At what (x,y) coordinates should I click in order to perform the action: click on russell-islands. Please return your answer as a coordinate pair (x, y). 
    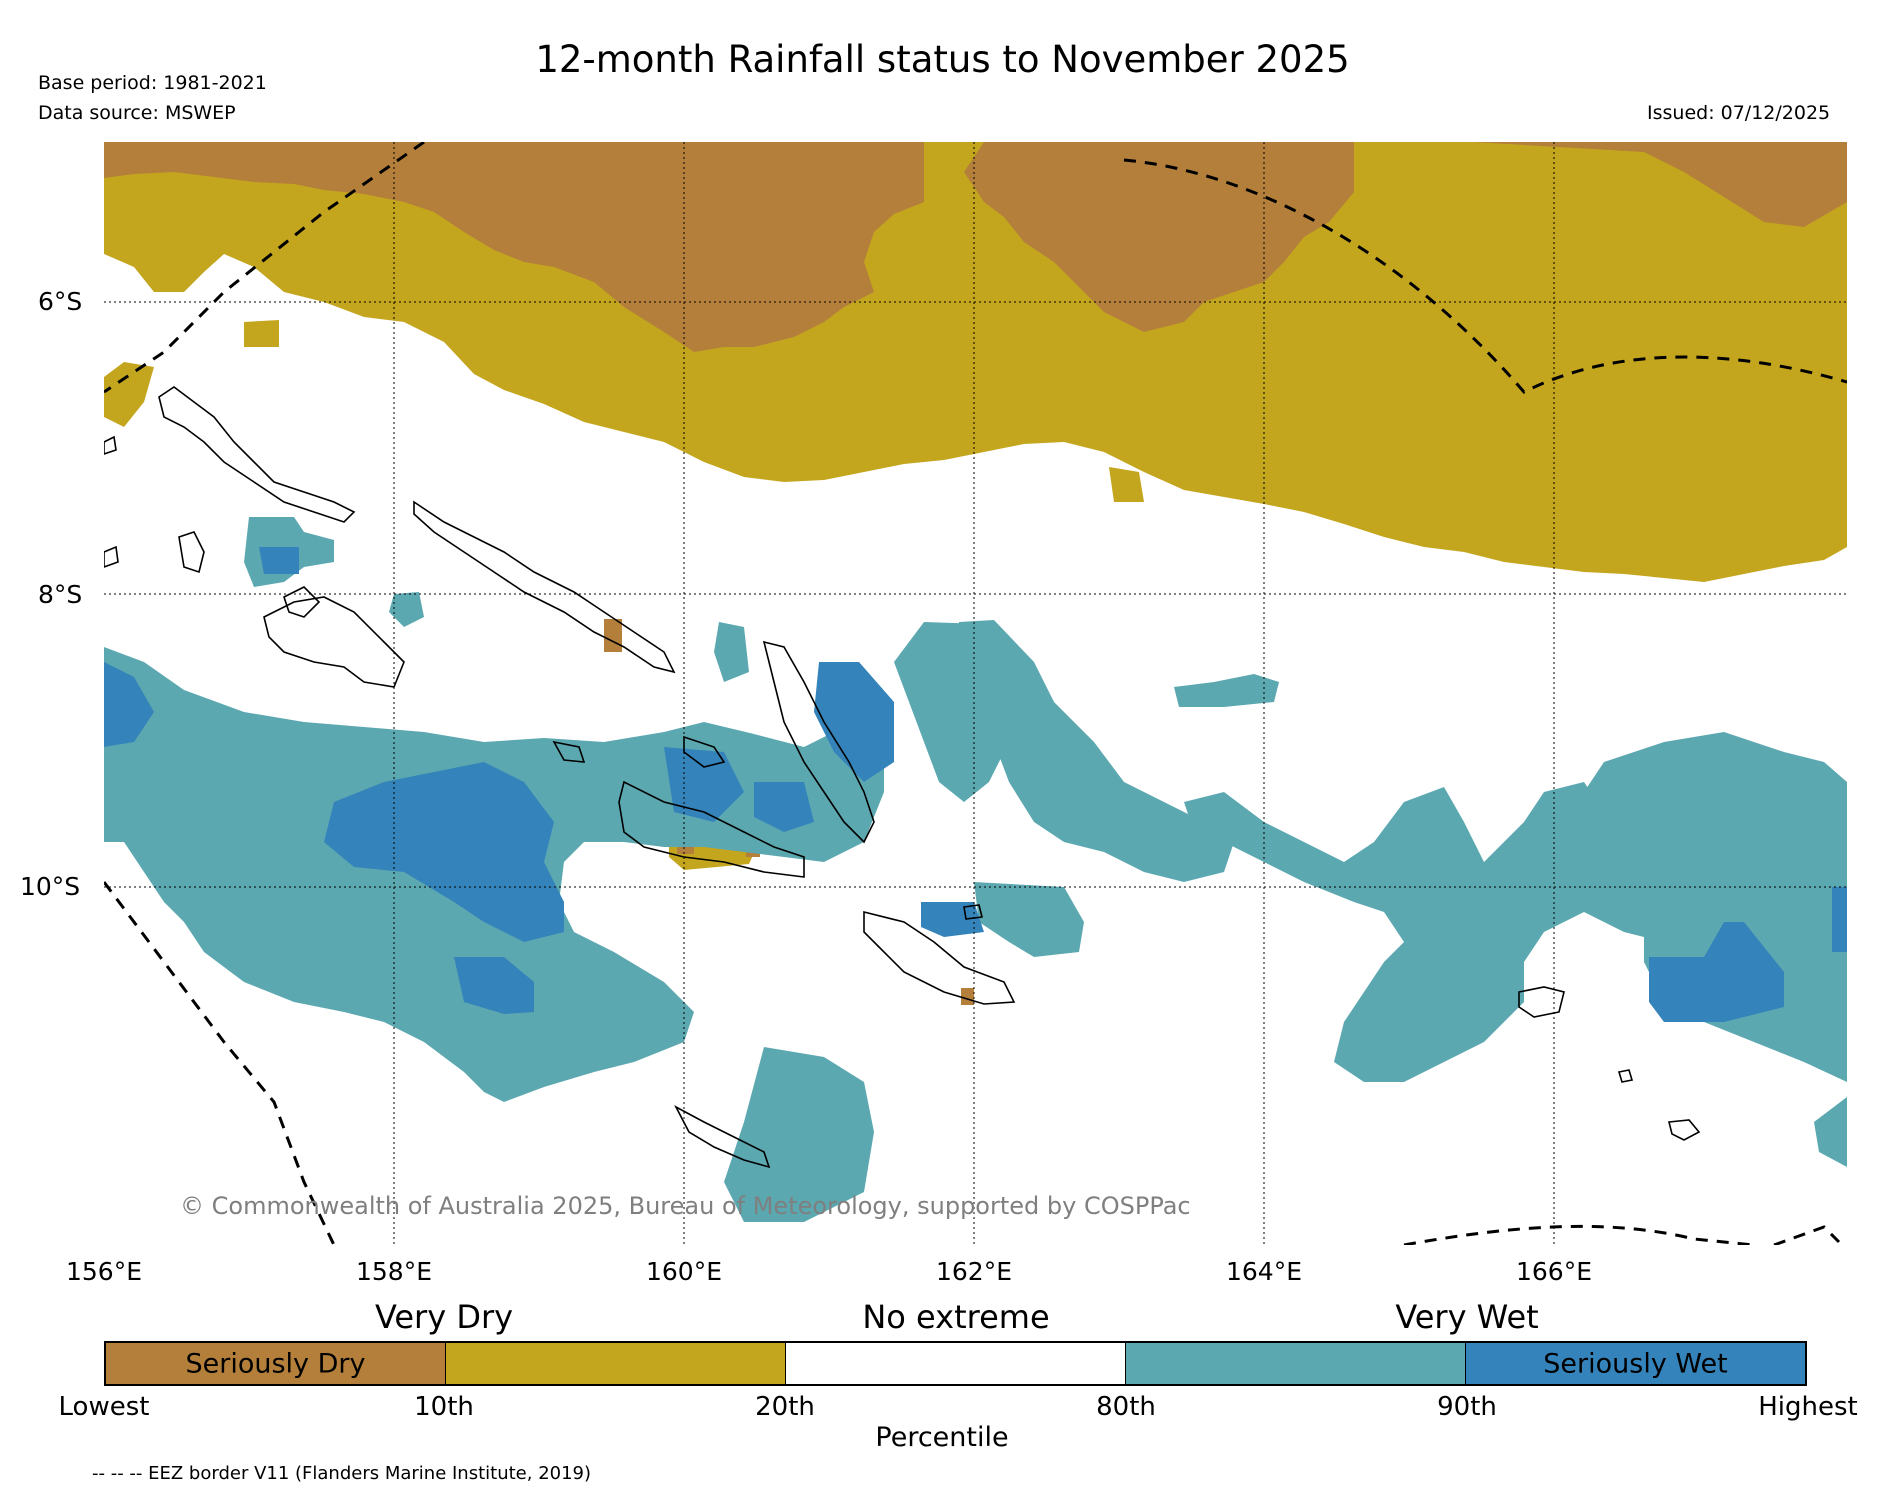
    Looking at the image, I should click on (569, 751).